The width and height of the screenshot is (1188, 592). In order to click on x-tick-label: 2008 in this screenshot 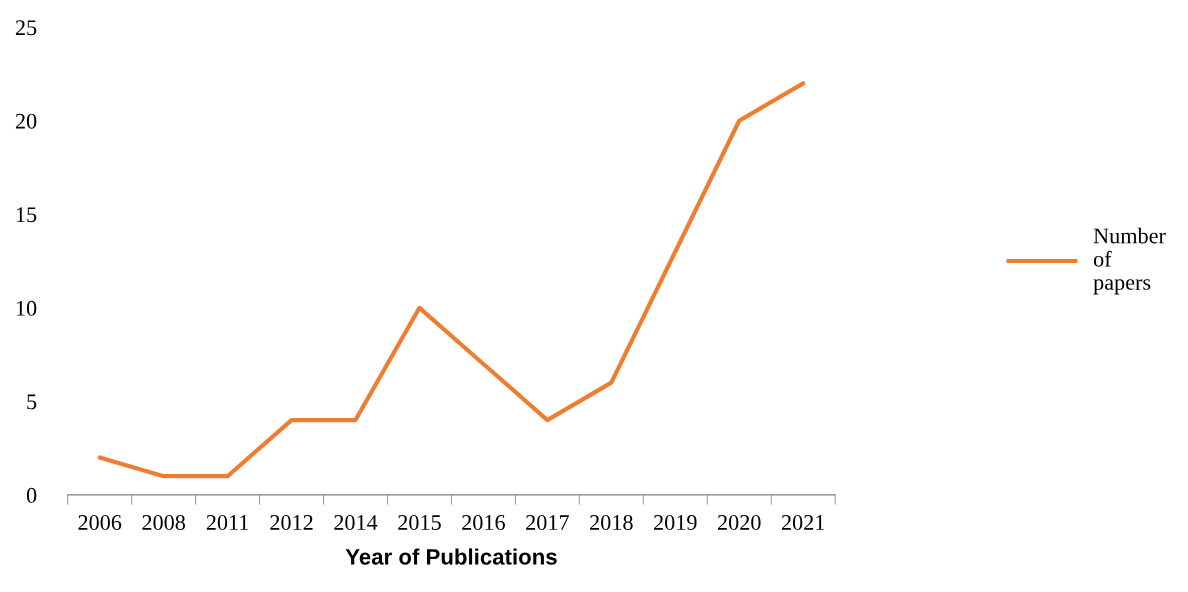, I will do `click(164, 522)`.